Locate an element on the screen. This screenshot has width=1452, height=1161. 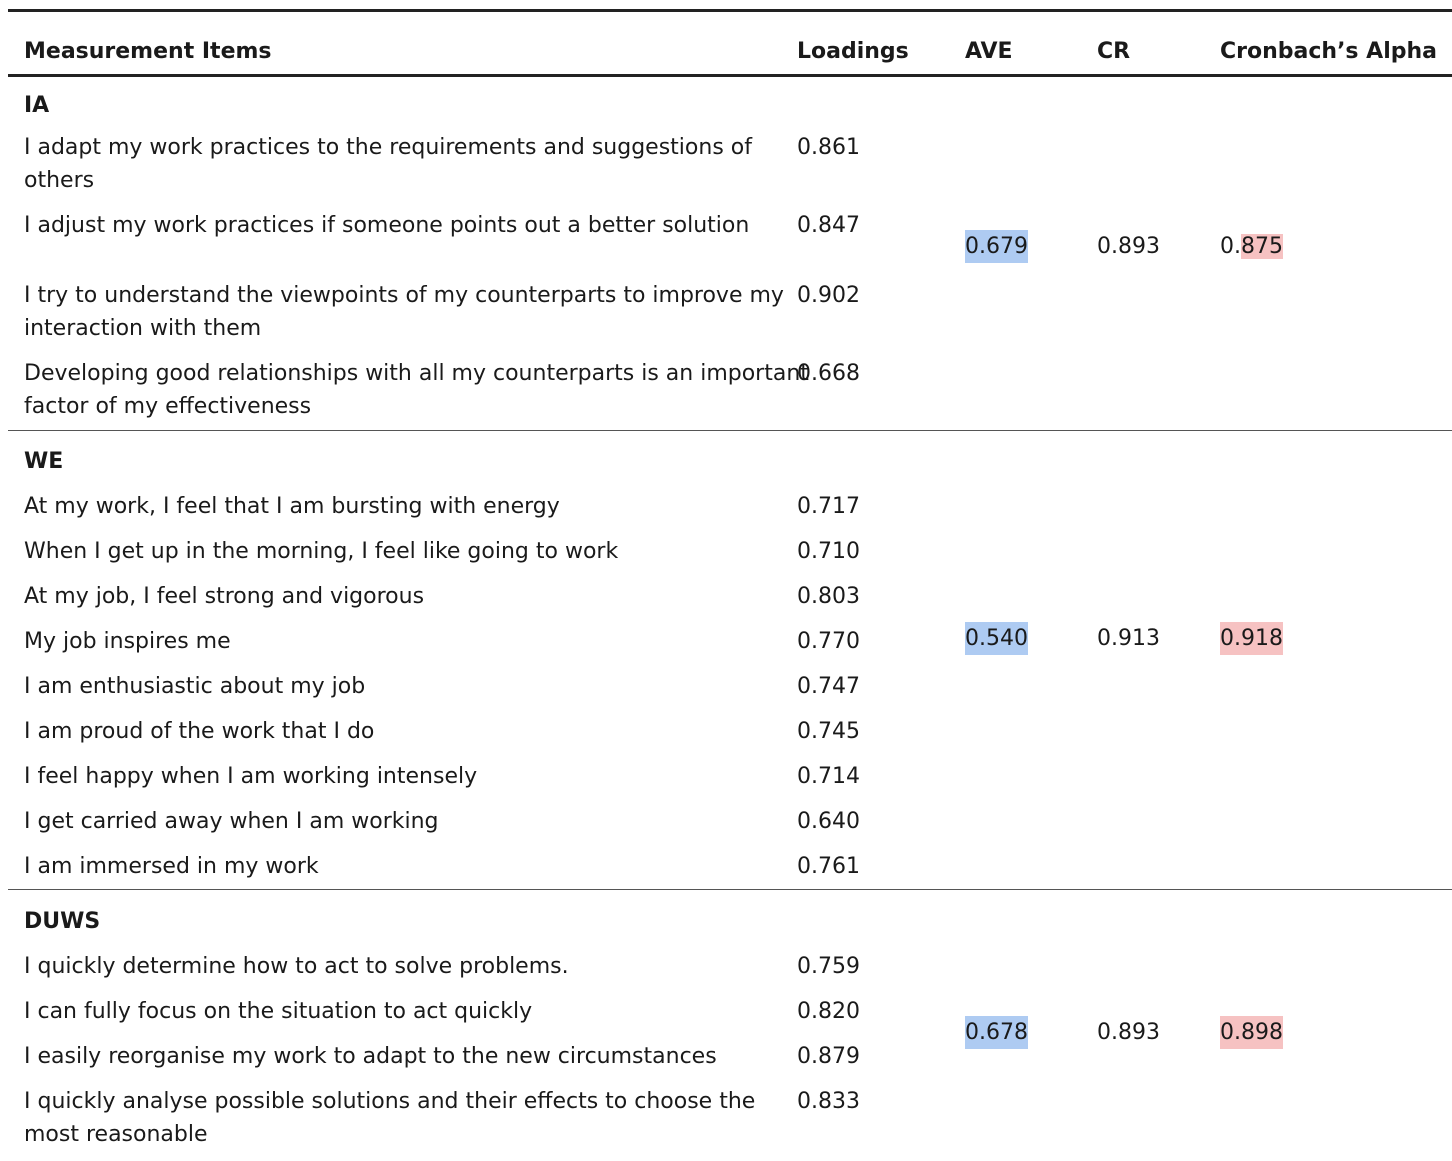
item-text-cont: interaction with them is located at coordinates (143, 328).